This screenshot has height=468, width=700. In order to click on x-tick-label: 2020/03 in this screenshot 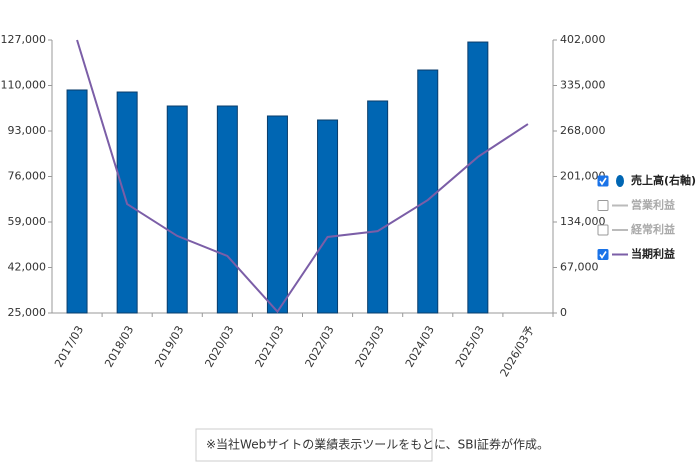, I will do `click(219, 347)`.